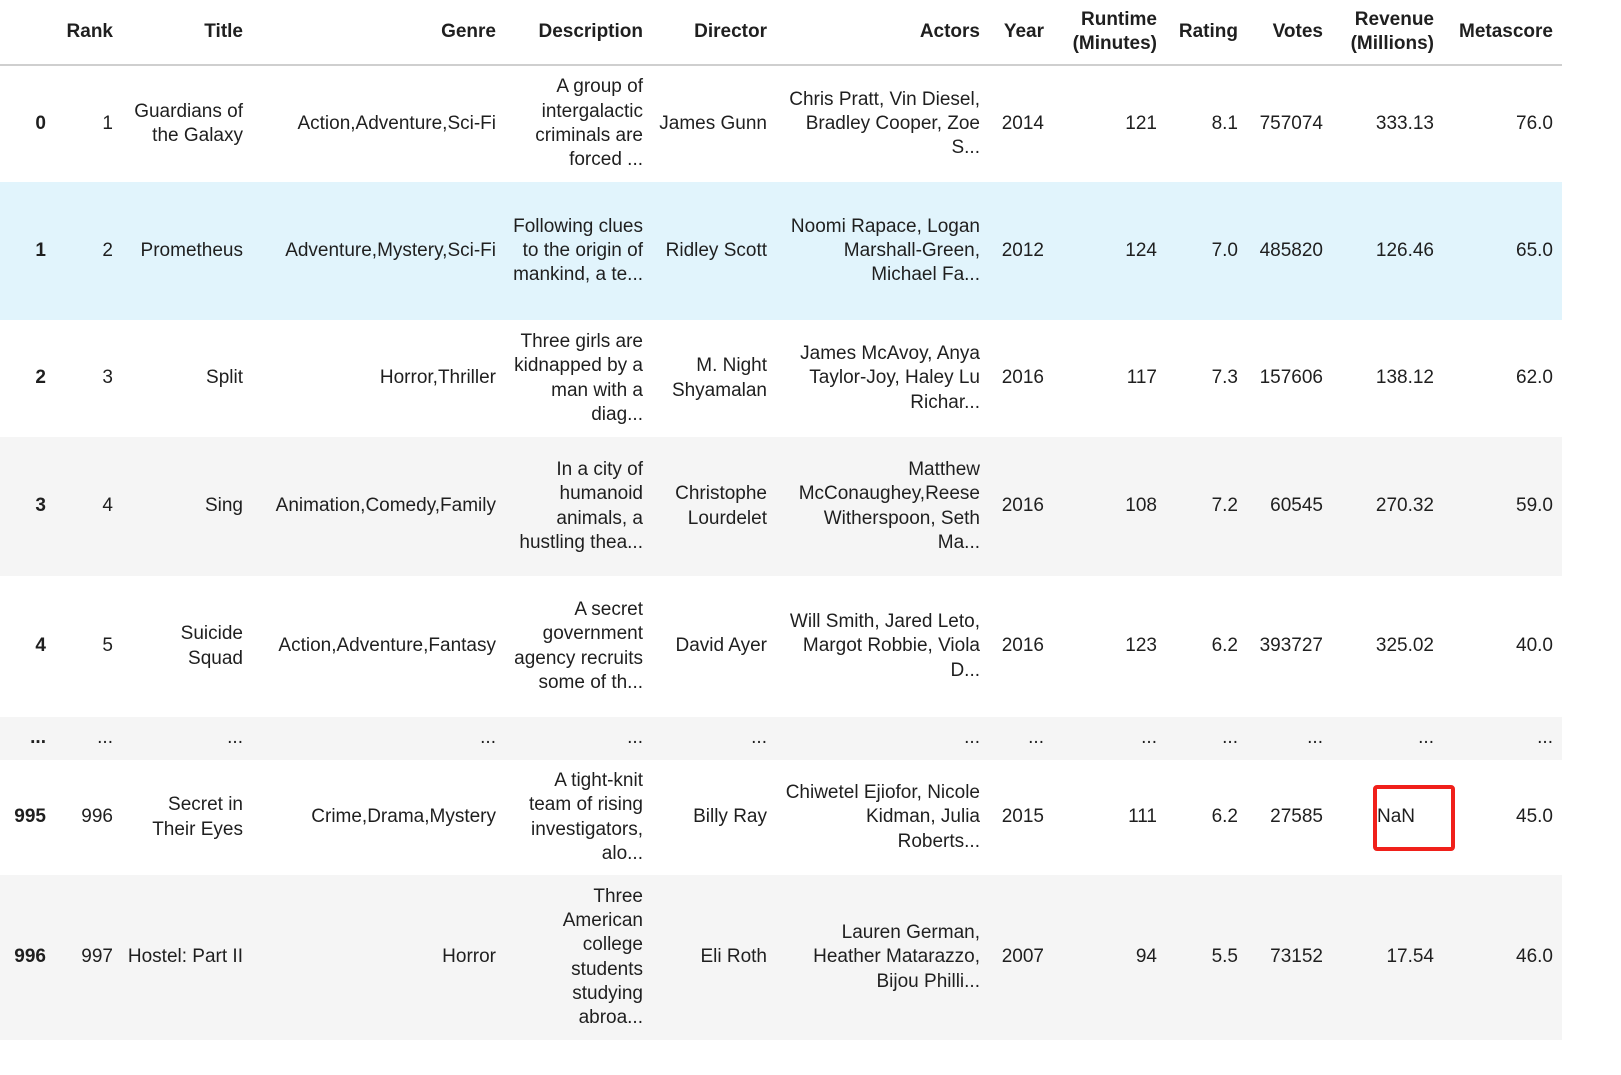 Image resolution: width=1621 pixels, height=1075 pixels. What do you see at coordinates (40, 250) in the screenshot?
I see `row-index: 1` at bounding box center [40, 250].